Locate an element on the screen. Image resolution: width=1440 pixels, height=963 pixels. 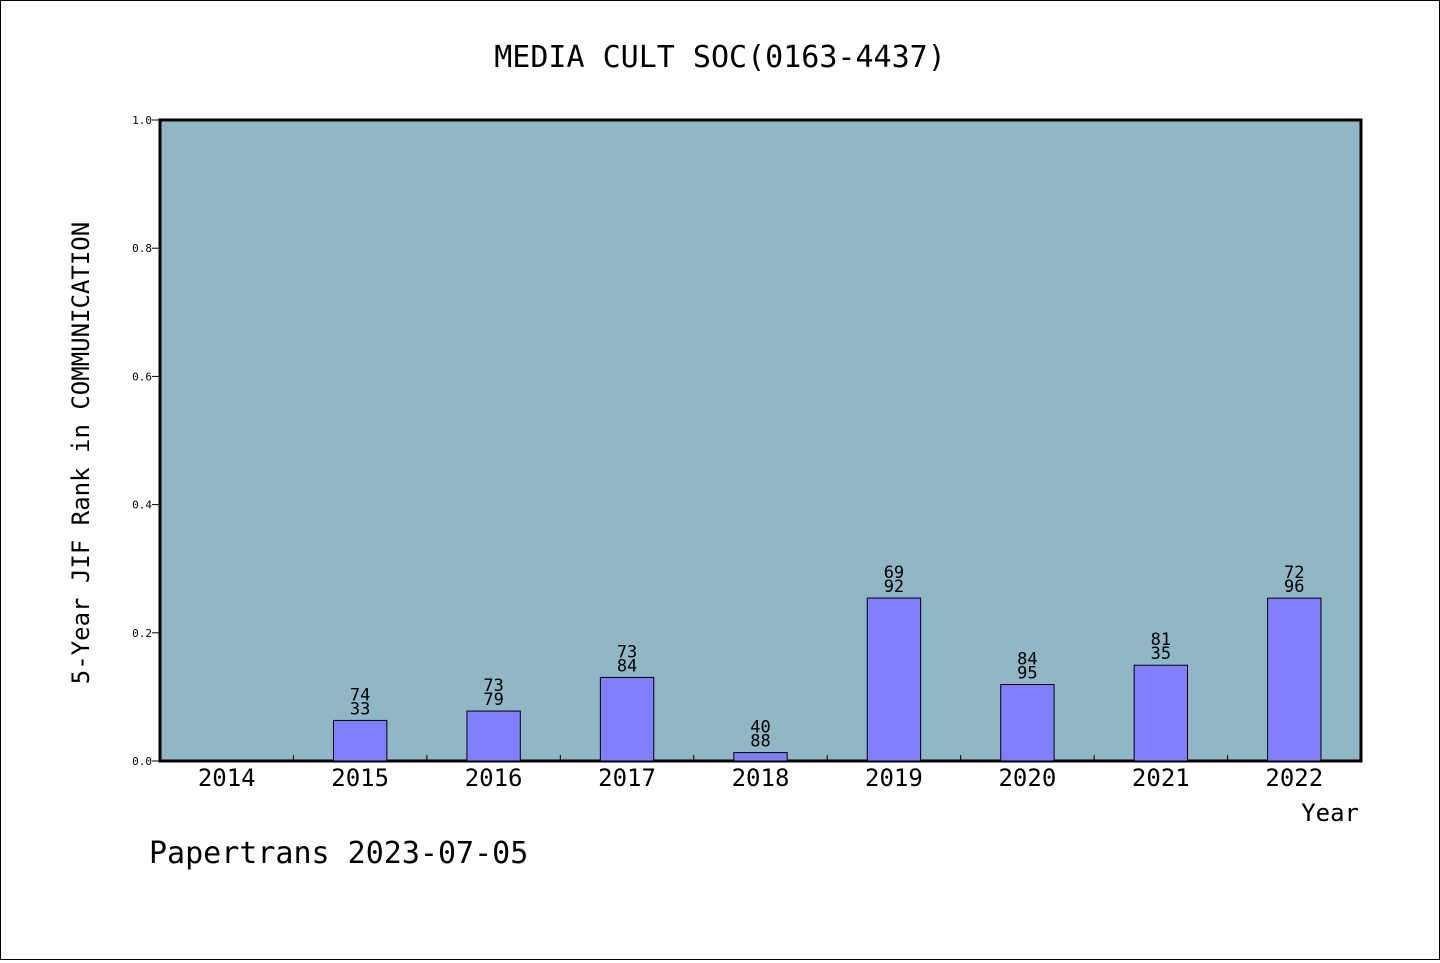
bar-label-2022-line1: 72 is located at coordinates (1294, 573).